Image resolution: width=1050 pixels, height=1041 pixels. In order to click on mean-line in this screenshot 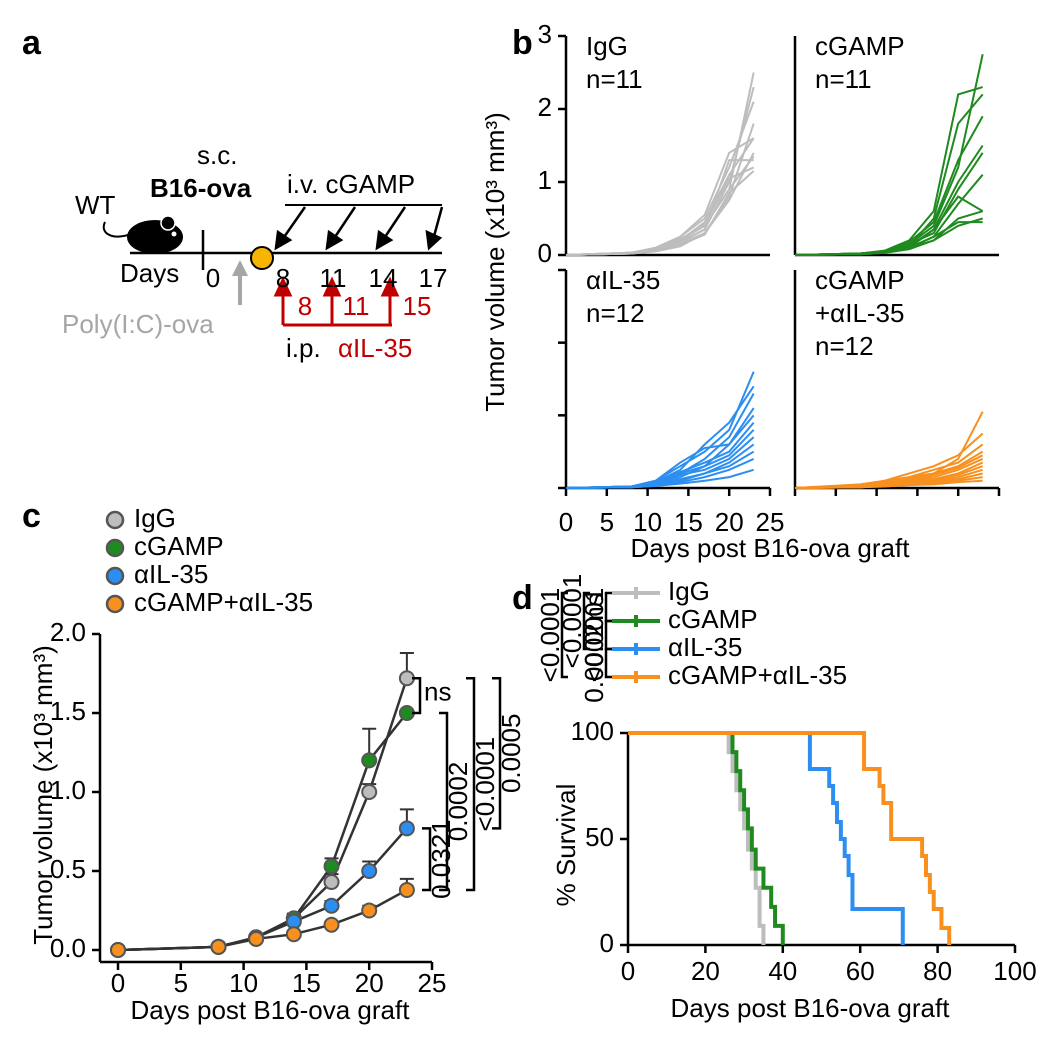, I will do `click(262, 889)`.